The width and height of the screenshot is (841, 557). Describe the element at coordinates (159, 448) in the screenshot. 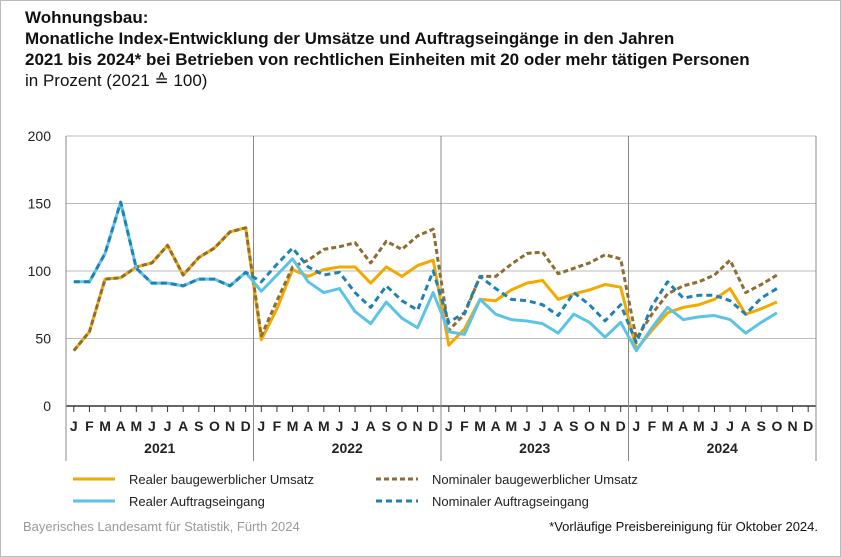

I see `year-label: 2021` at that location.